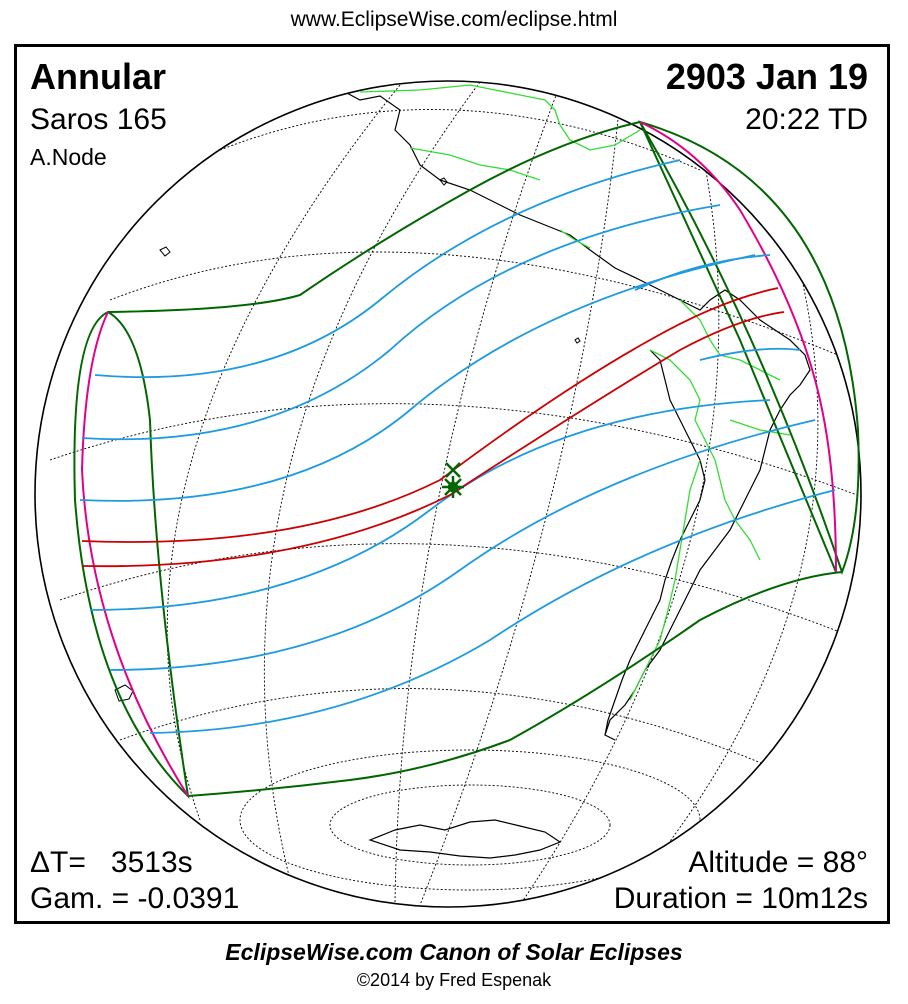 The width and height of the screenshot is (908, 1004). I want to click on eastern-set-curve, so click(738, 347).